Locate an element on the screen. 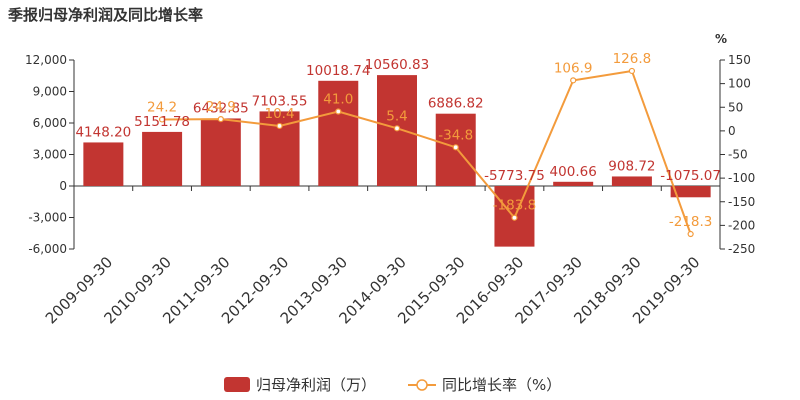 This screenshot has width=800, height=400. y-left-tick-label: 3,000 is located at coordinates (50, 155).